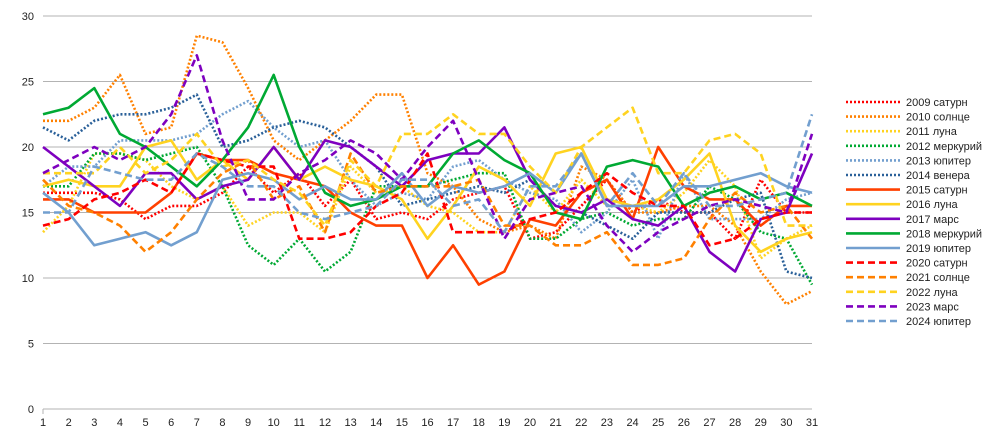 Image resolution: width=1000 pixels, height=442 pixels. I want to click on x-tick-label: 4, so click(120, 423).